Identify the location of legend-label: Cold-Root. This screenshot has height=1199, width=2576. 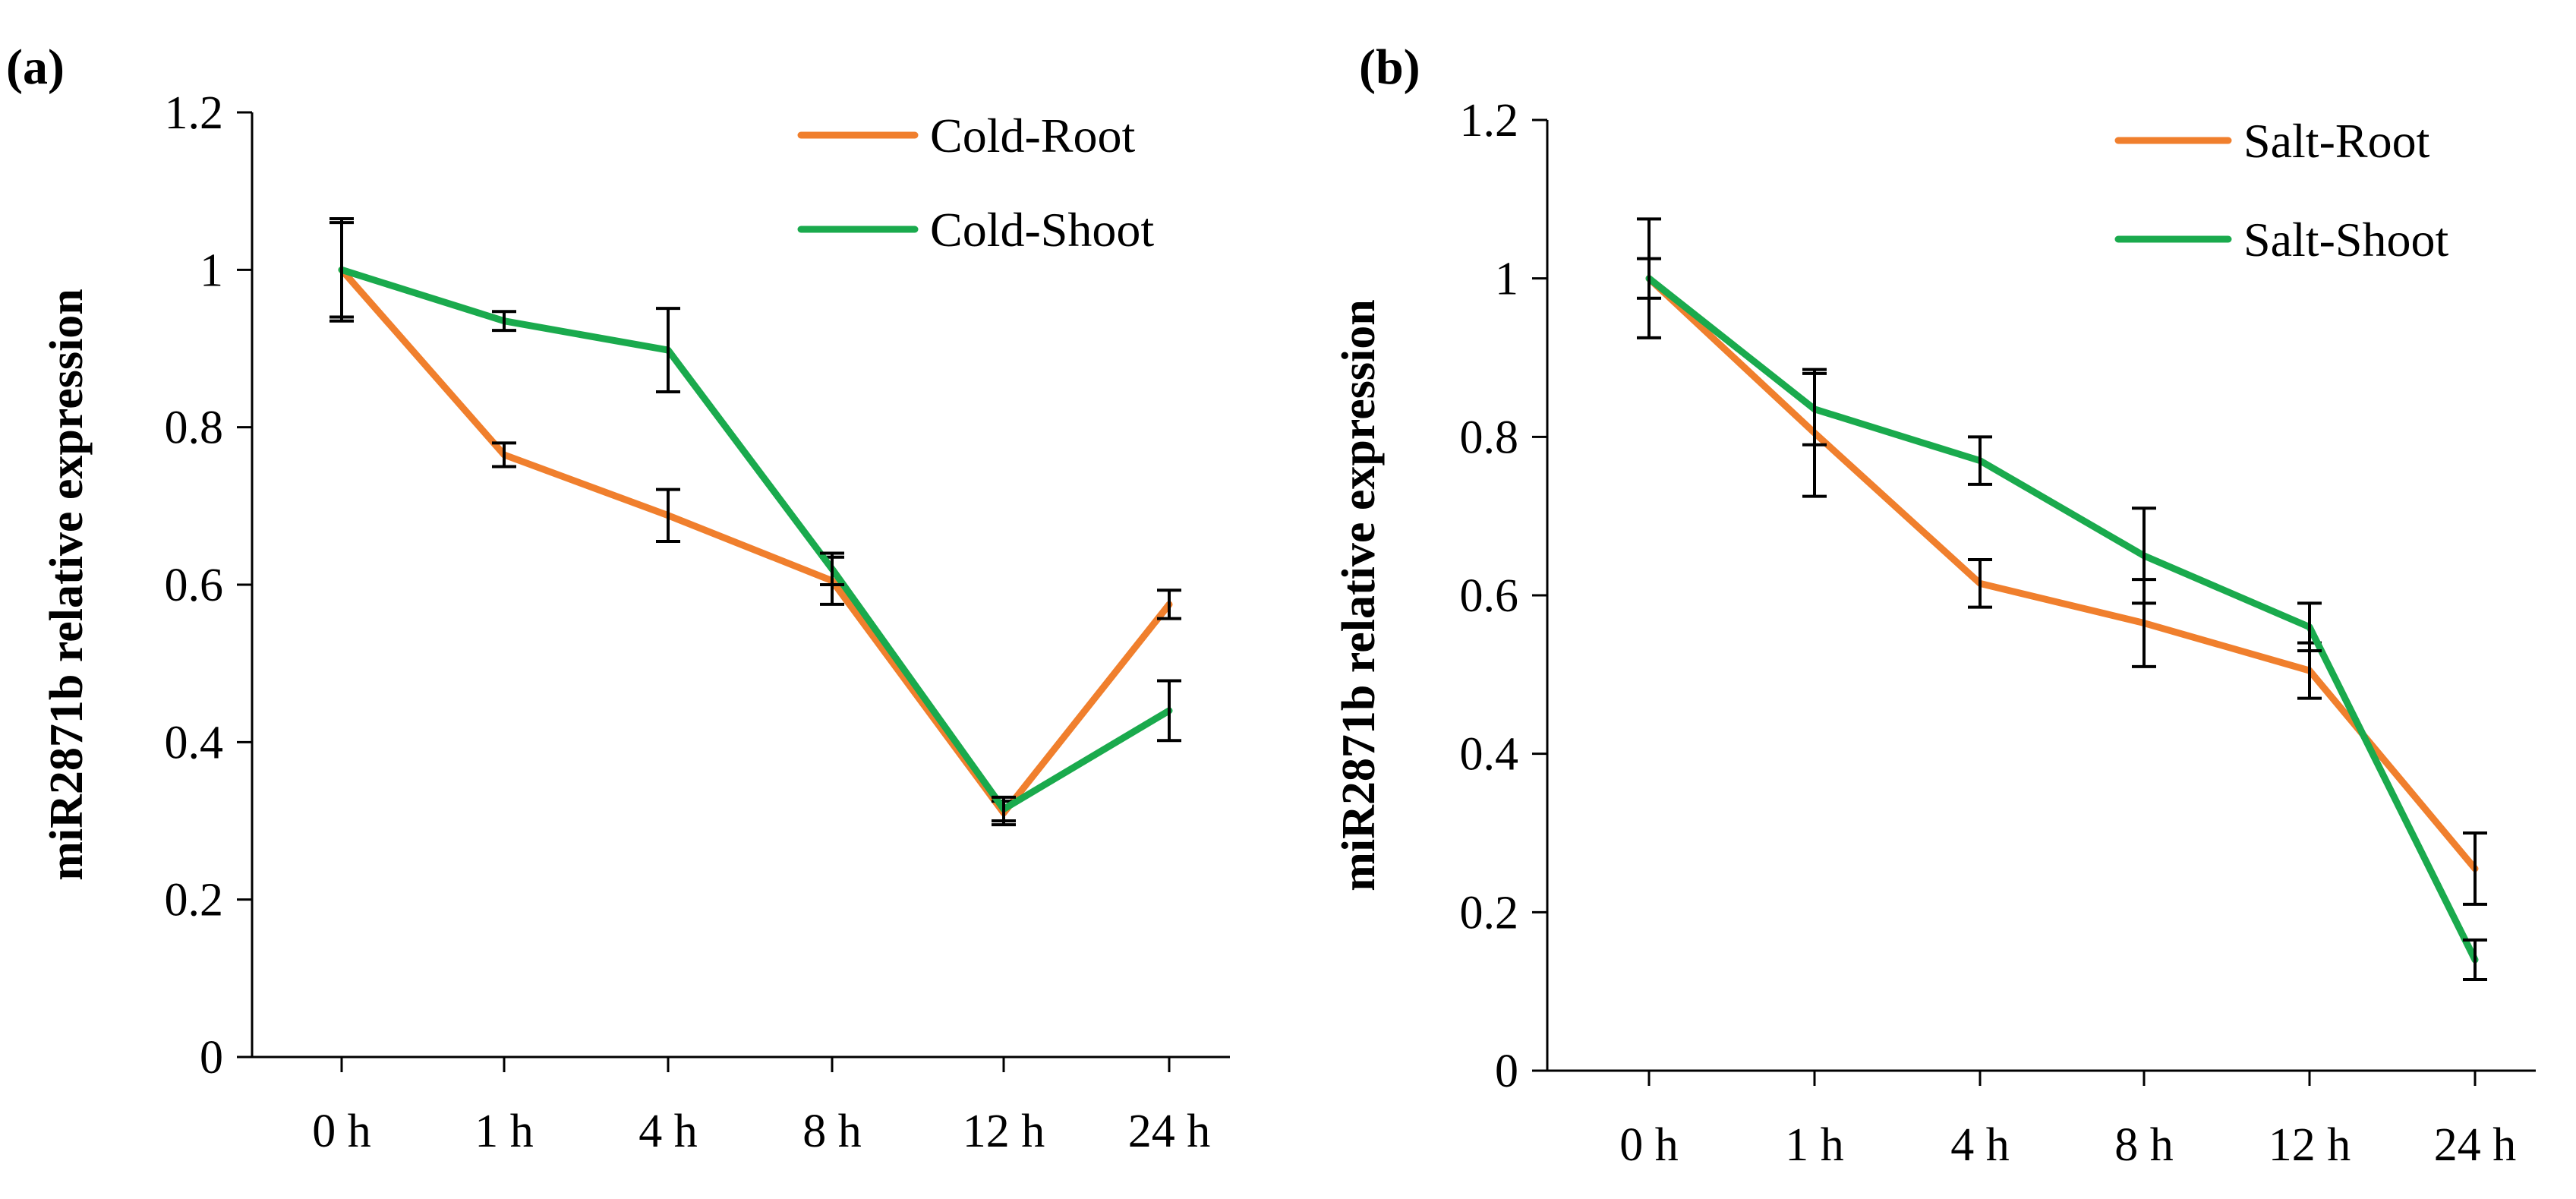
(1032, 135).